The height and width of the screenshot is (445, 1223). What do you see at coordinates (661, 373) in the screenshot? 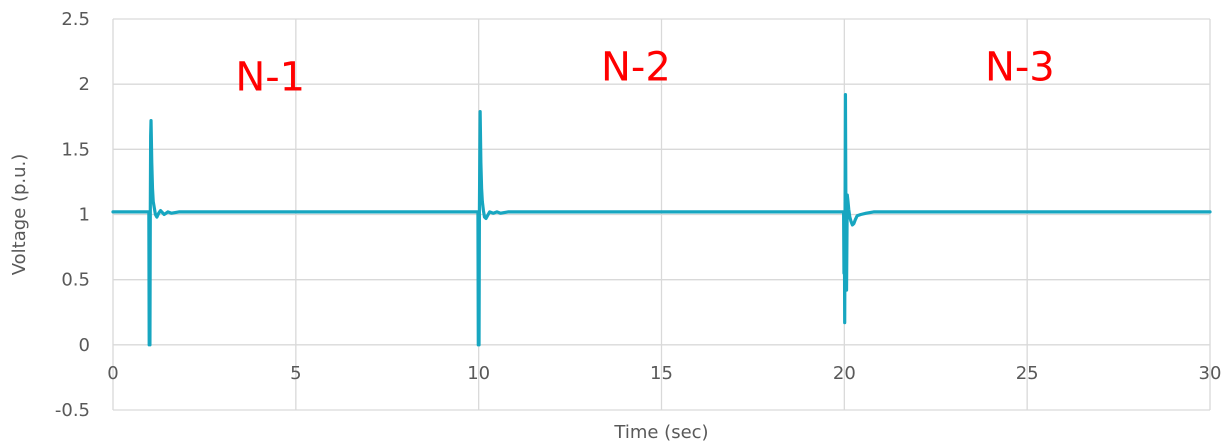
I see `x-tick-label: 15` at bounding box center [661, 373].